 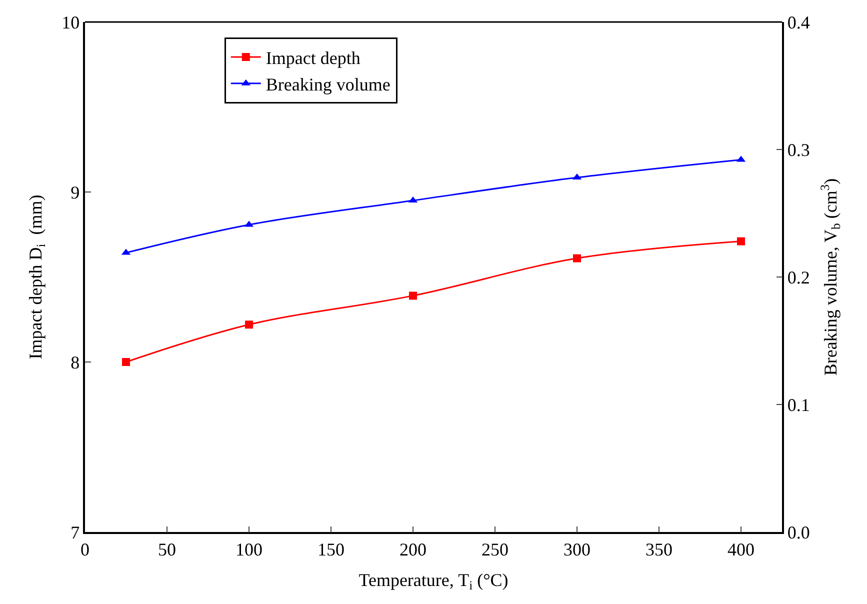 What do you see at coordinates (577, 549) in the screenshot?
I see `x-tick-label: 300` at bounding box center [577, 549].